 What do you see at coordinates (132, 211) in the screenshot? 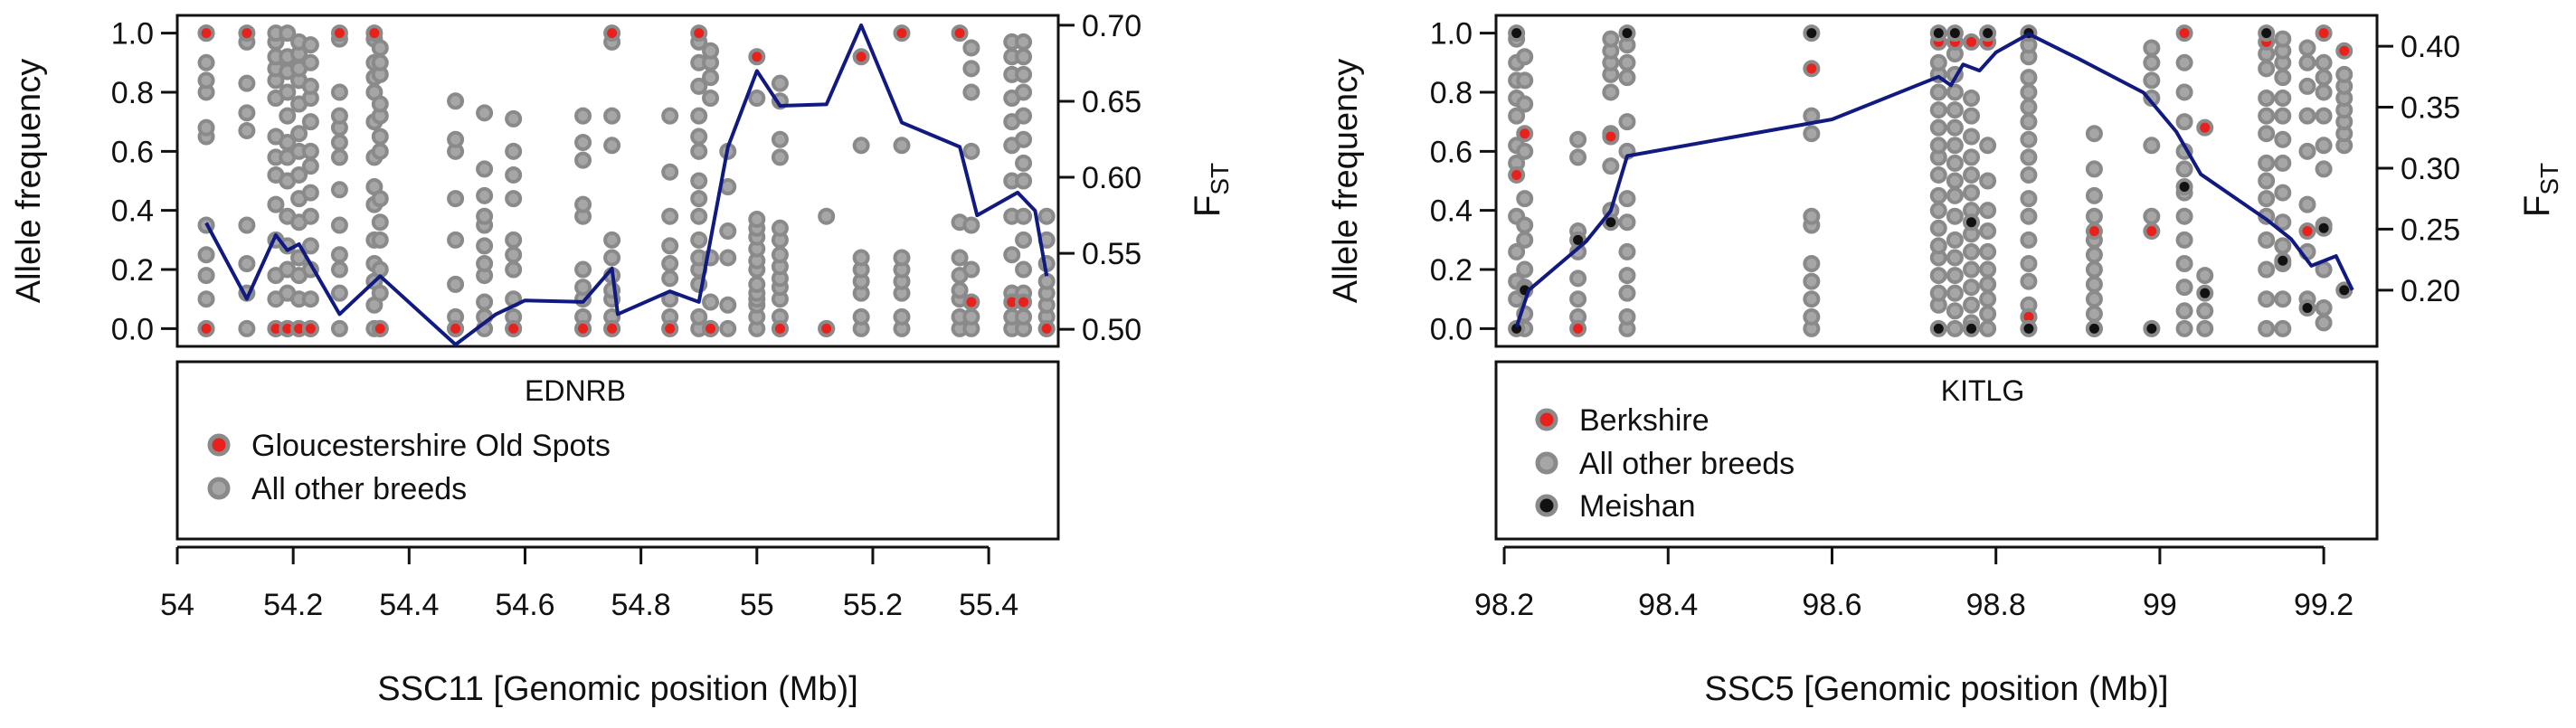
I see `y-tick-label: 0.4` at bounding box center [132, 211].